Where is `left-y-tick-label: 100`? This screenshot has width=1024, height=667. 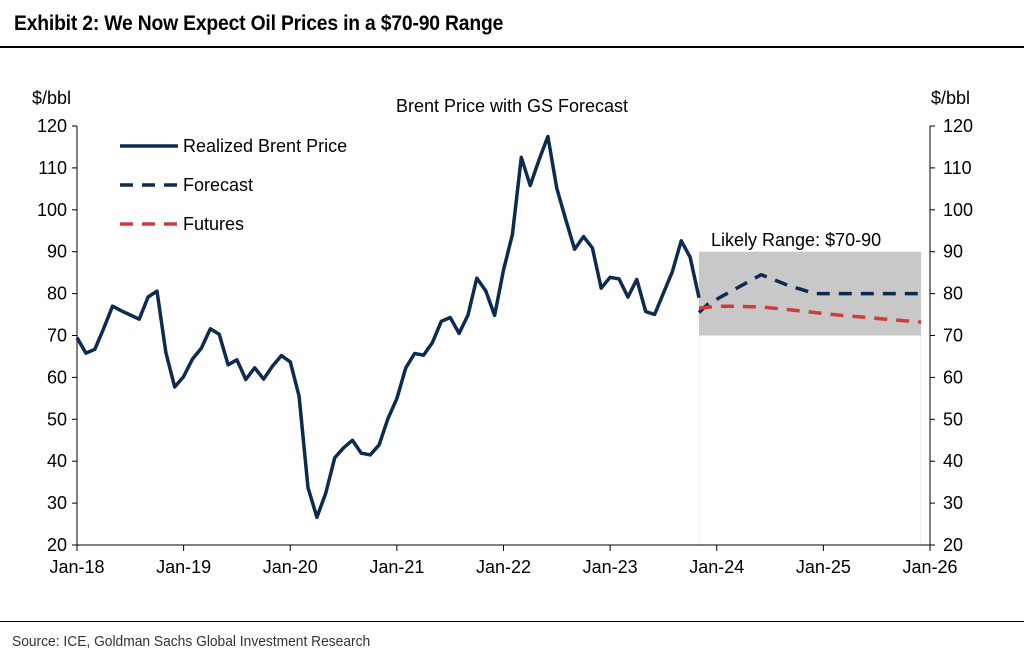 left-y-tick-label: 100 is located at coordinates (52, 210).